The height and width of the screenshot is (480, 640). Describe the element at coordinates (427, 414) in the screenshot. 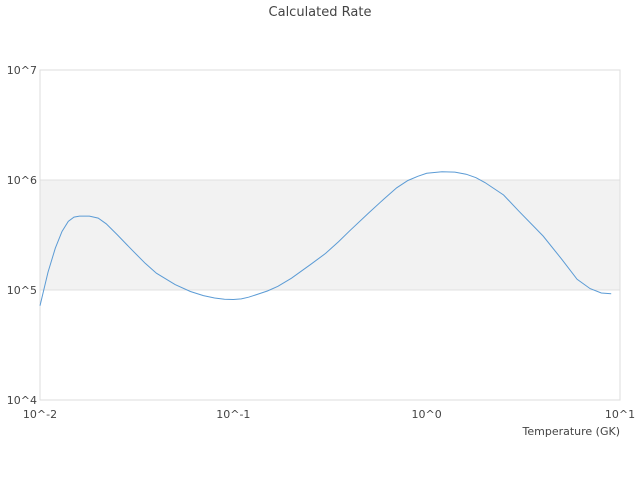

I see `x-tick-label: 10^0` at that location.